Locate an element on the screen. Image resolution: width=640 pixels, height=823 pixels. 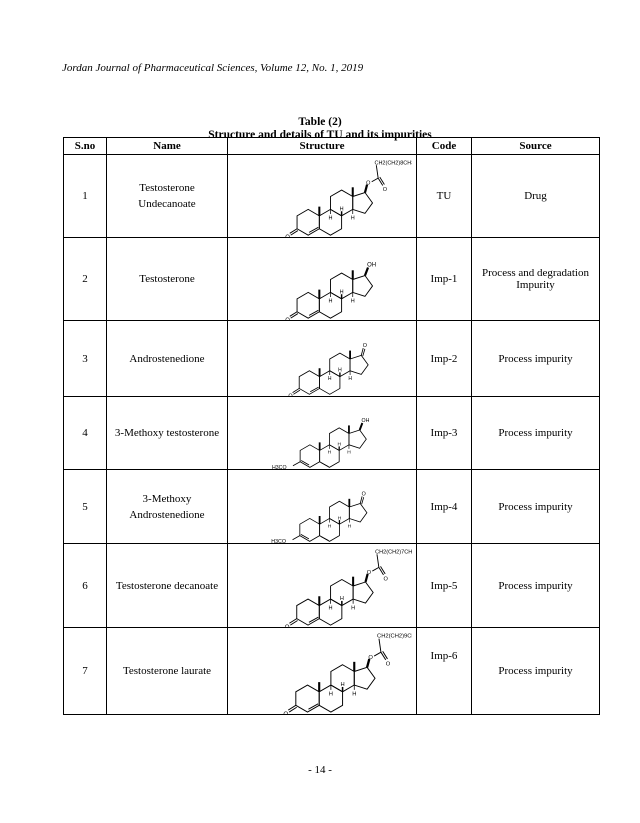
cell-name: Androstenedione is located at coordinates (167, 358).